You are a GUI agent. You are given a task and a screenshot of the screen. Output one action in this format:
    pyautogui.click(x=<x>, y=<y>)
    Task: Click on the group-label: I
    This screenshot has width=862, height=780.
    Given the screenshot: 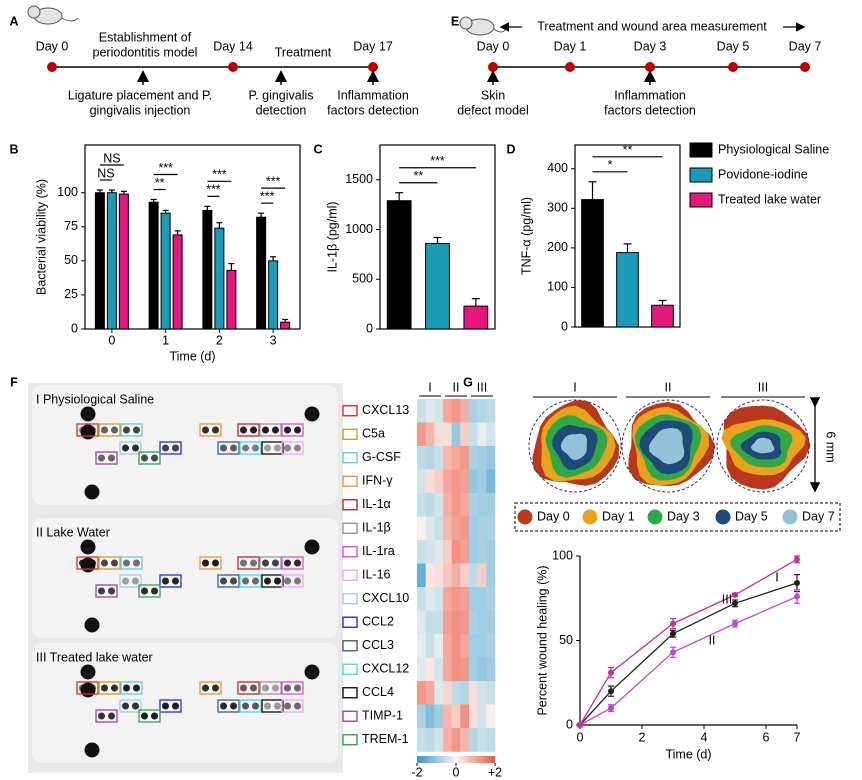 What is the action you would take?
    pyautogui.click(x=574, y=387)
    